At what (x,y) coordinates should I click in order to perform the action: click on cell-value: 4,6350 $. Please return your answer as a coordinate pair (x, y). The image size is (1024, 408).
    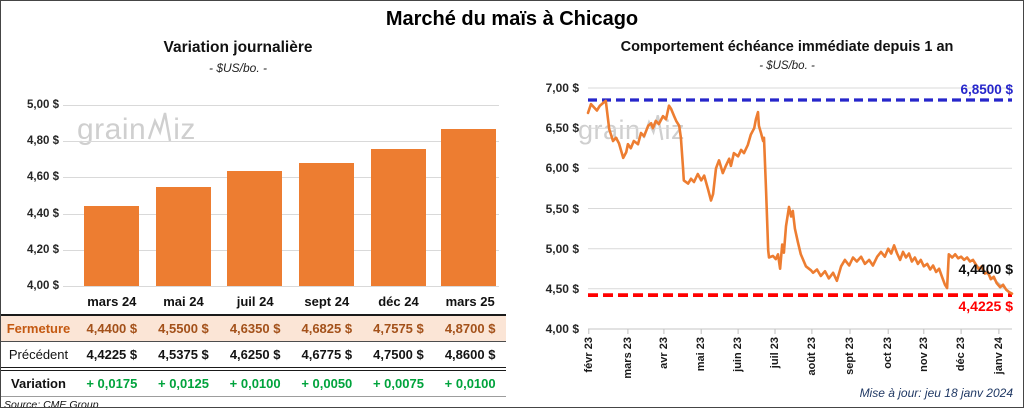
    Looking at the image, I should click on (255, 328).